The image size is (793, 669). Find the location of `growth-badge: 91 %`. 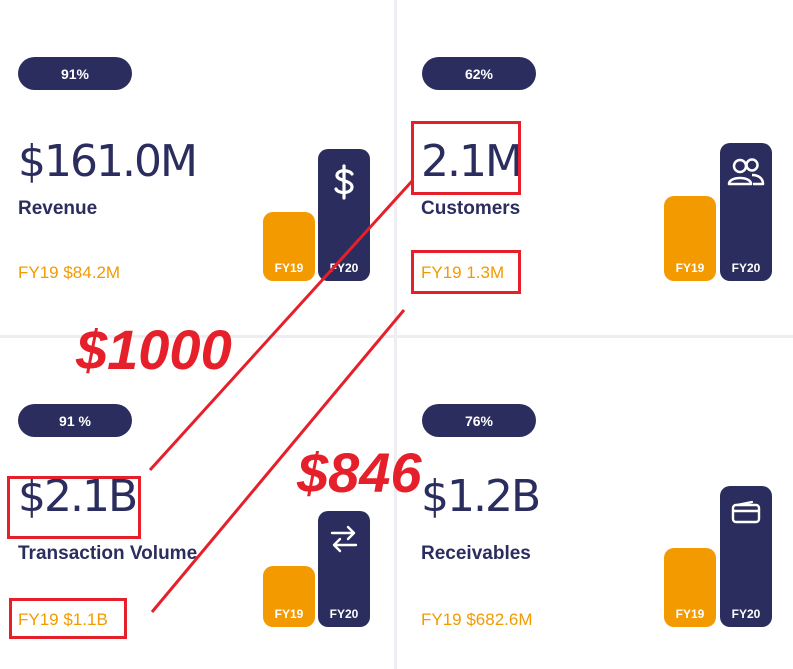

growth-badge: 91 % is located at coordinates (75, 420).